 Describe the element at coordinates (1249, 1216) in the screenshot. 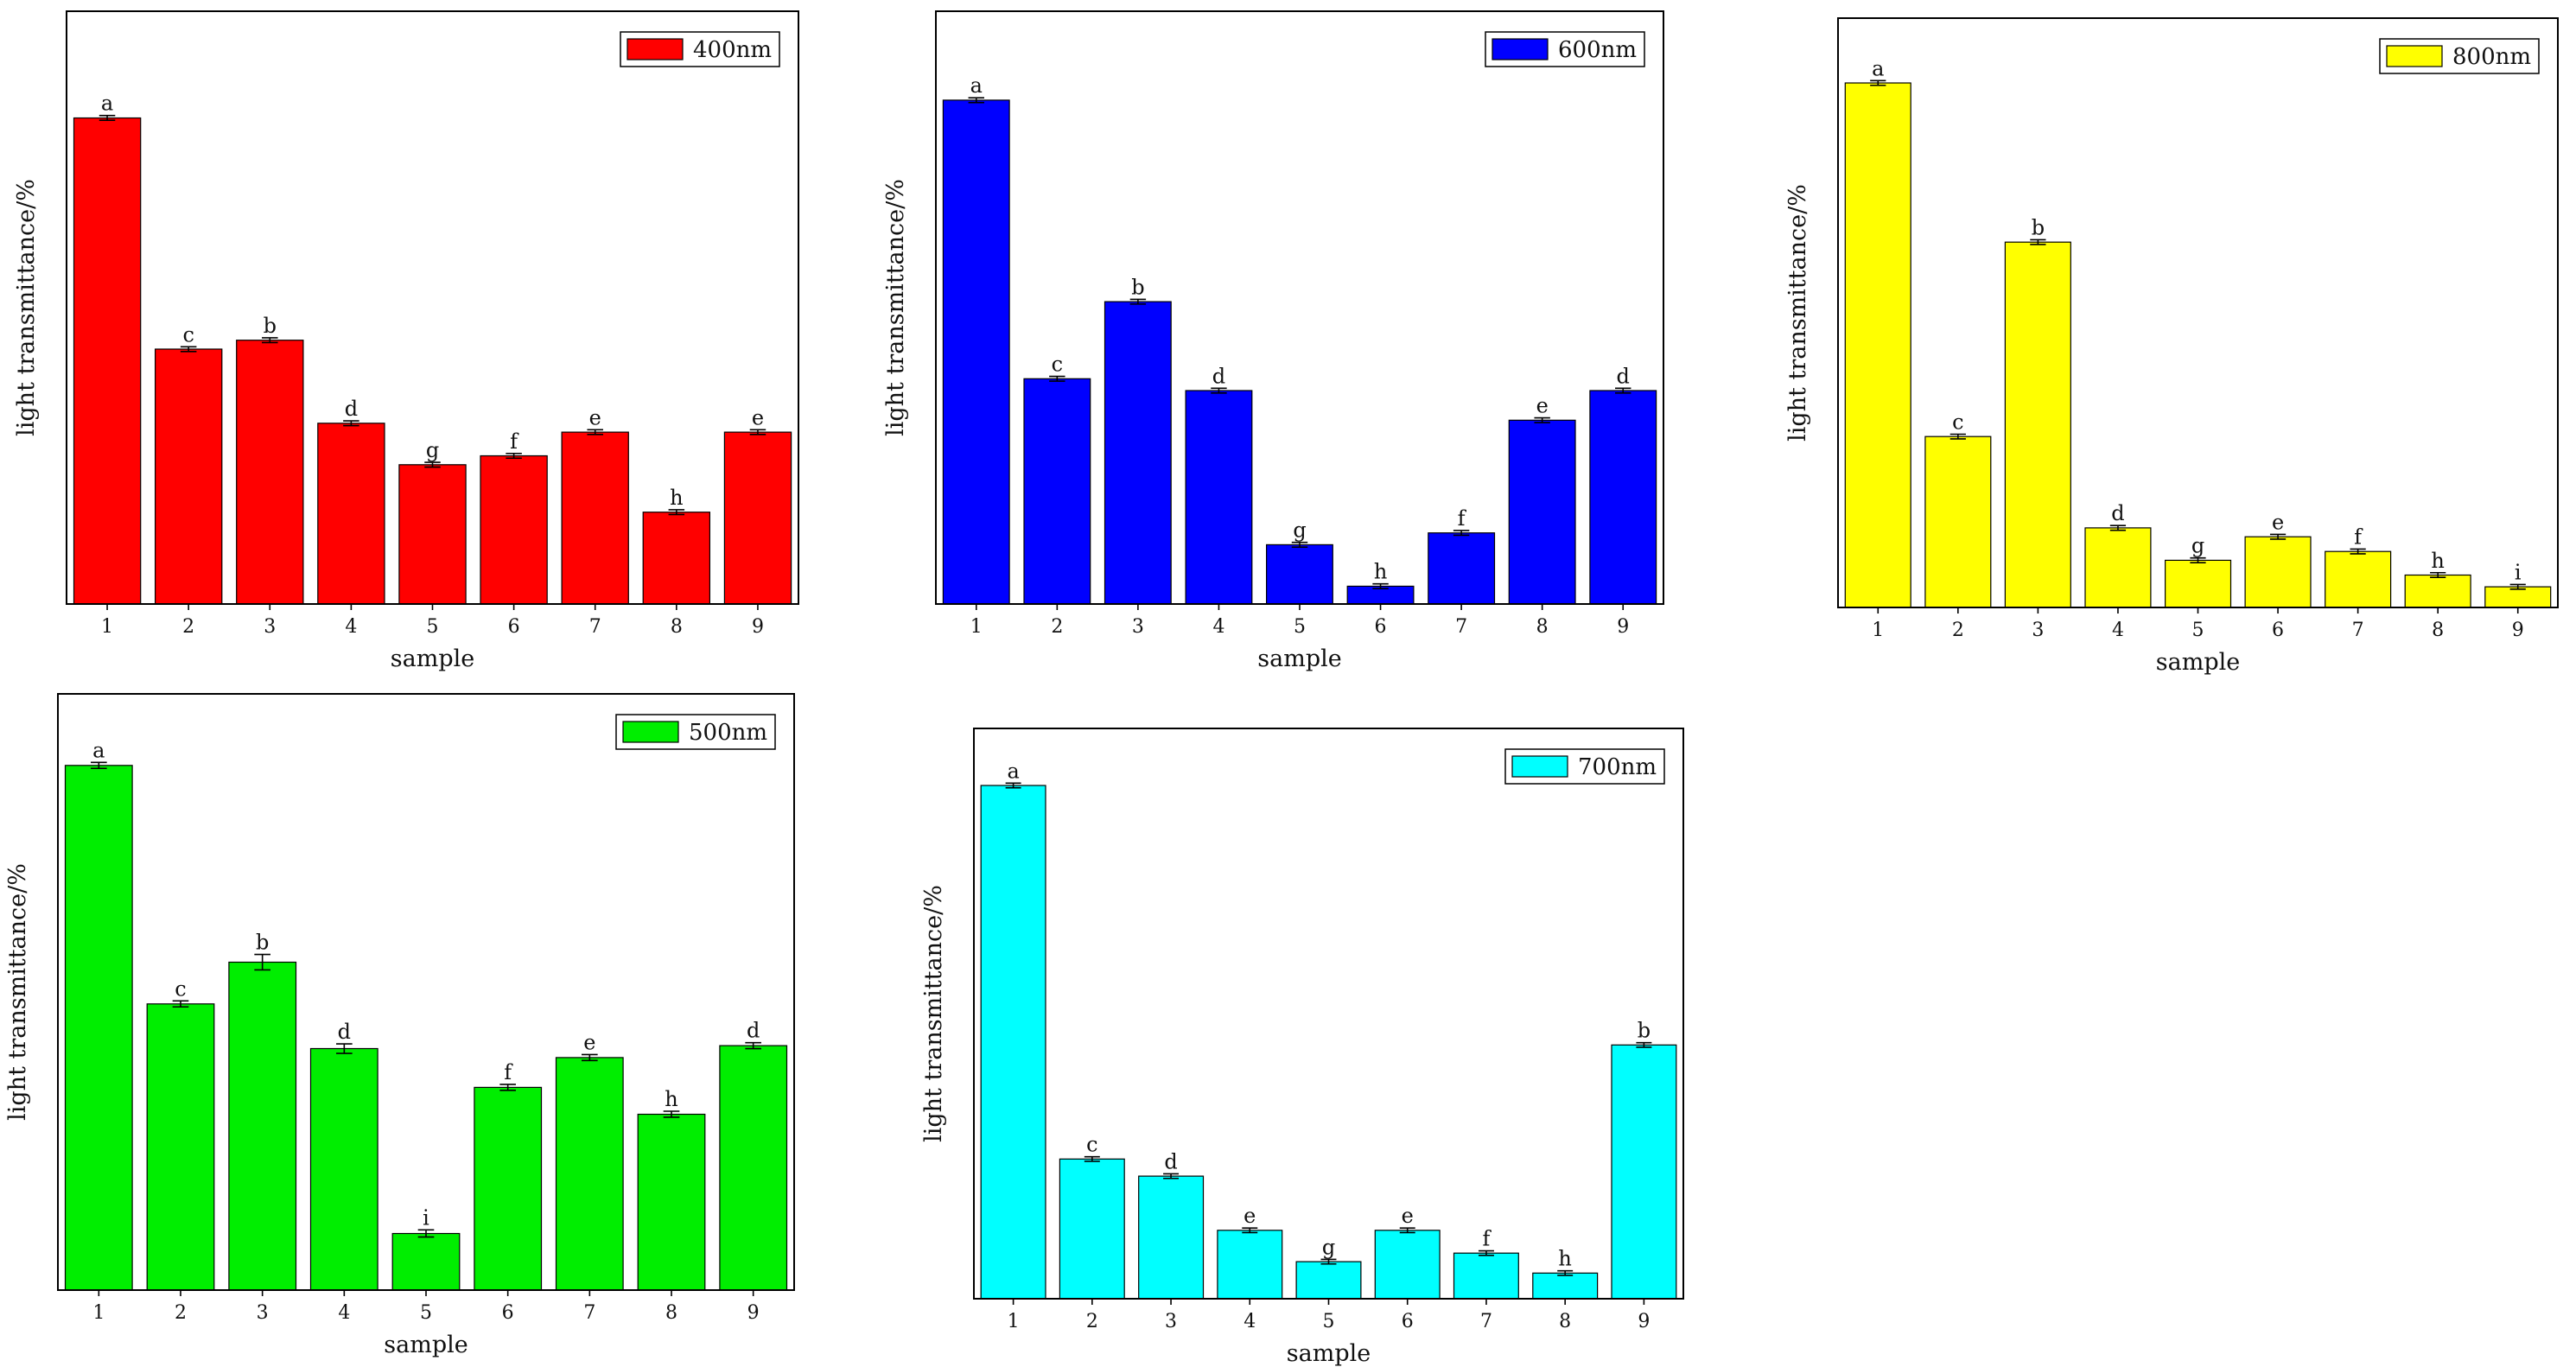

I see `significance-letter-4: e` at that location.